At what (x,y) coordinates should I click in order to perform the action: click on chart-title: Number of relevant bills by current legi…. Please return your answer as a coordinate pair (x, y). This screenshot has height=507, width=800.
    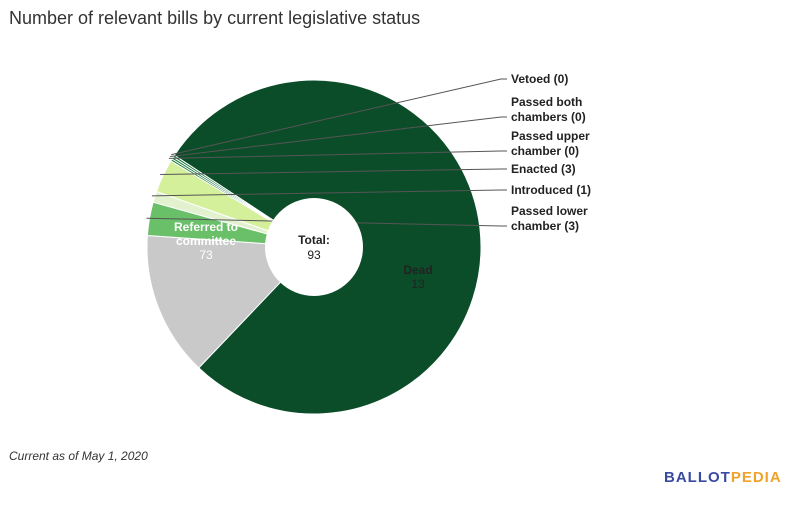
    Looking at the image, I should click on (215, 18).